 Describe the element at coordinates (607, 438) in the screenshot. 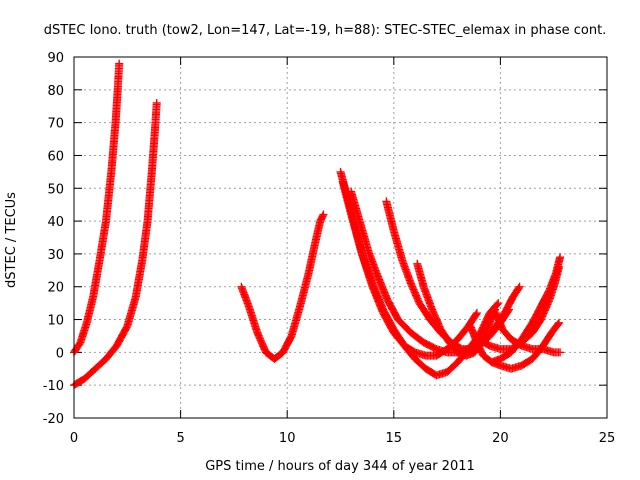

I see `x-tick-label: 25` at that location.